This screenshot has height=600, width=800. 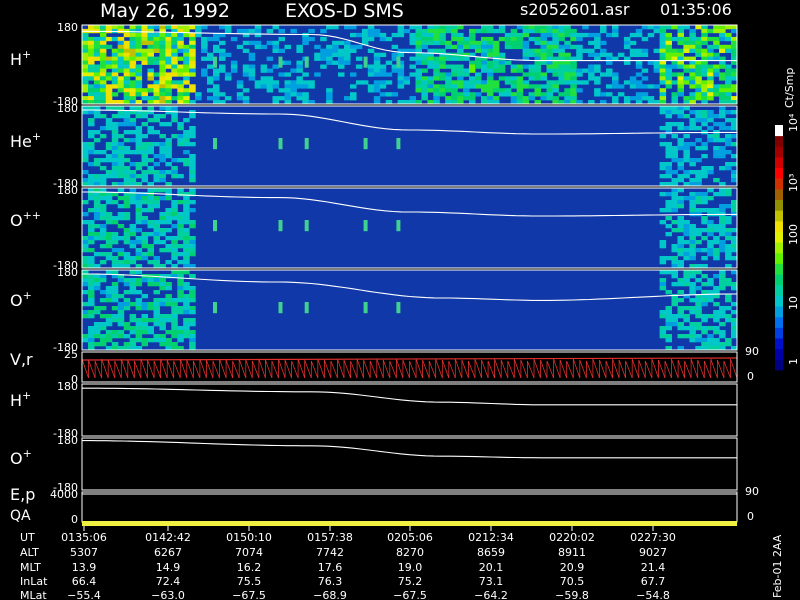 I want to click on colorbar-tick: 100, so click(x=793, y=234).